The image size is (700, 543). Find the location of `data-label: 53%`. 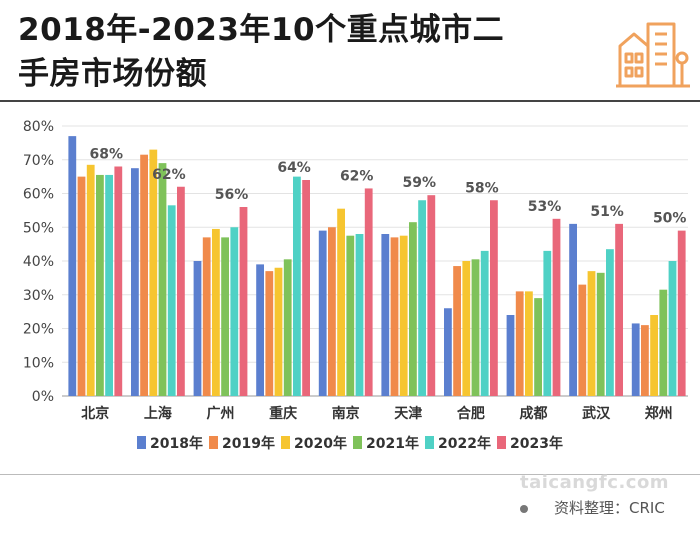

data-label: 53% is located at coordinates (545, 207).